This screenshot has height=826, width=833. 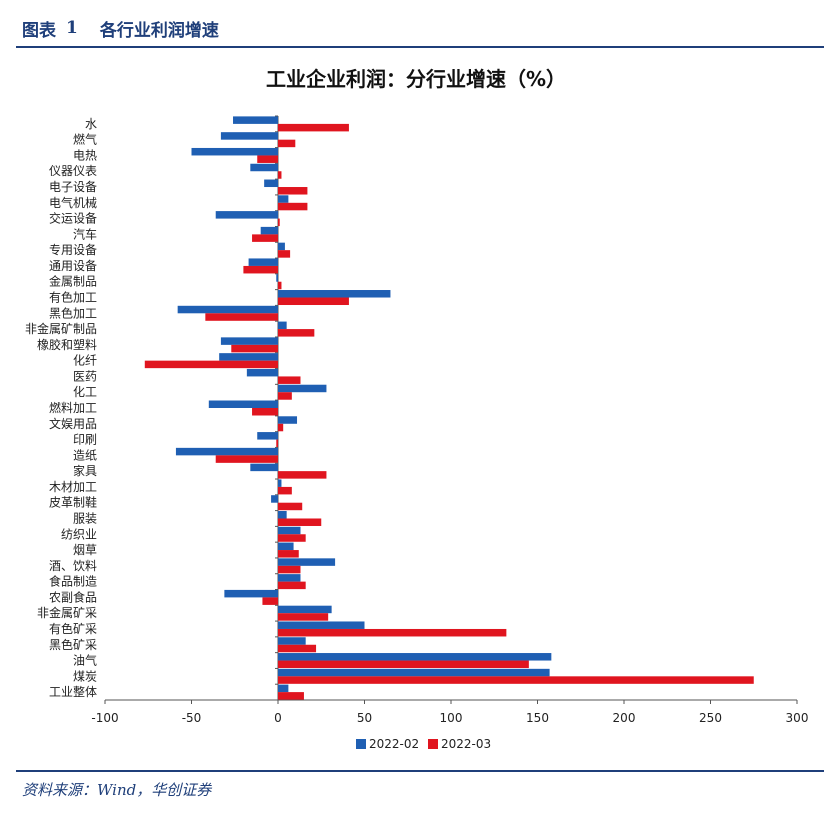 I want to click on category-label: 纺织业, so click(x=79, y=534).